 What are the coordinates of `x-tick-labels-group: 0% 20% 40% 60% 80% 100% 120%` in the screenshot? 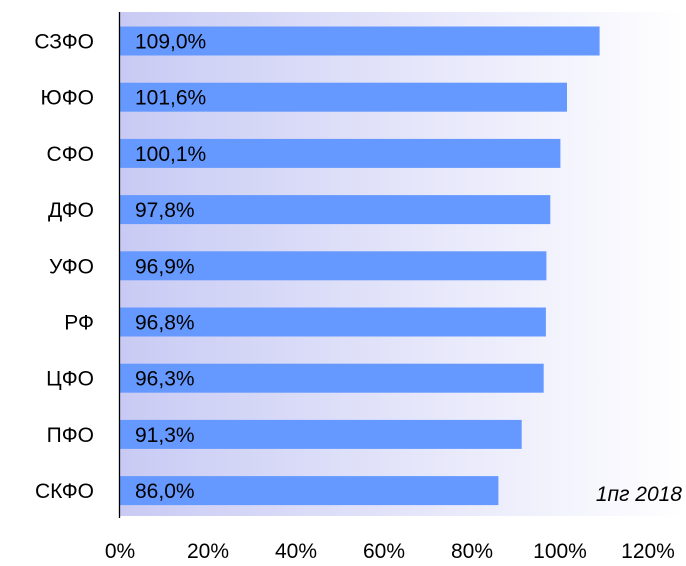 It's located at (390, 551).